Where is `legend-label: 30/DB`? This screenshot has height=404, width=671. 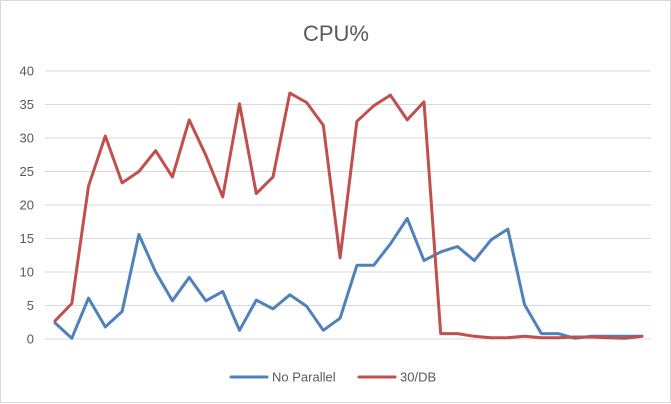 legend-label: 30/DB is located at coordinates (418, 377).